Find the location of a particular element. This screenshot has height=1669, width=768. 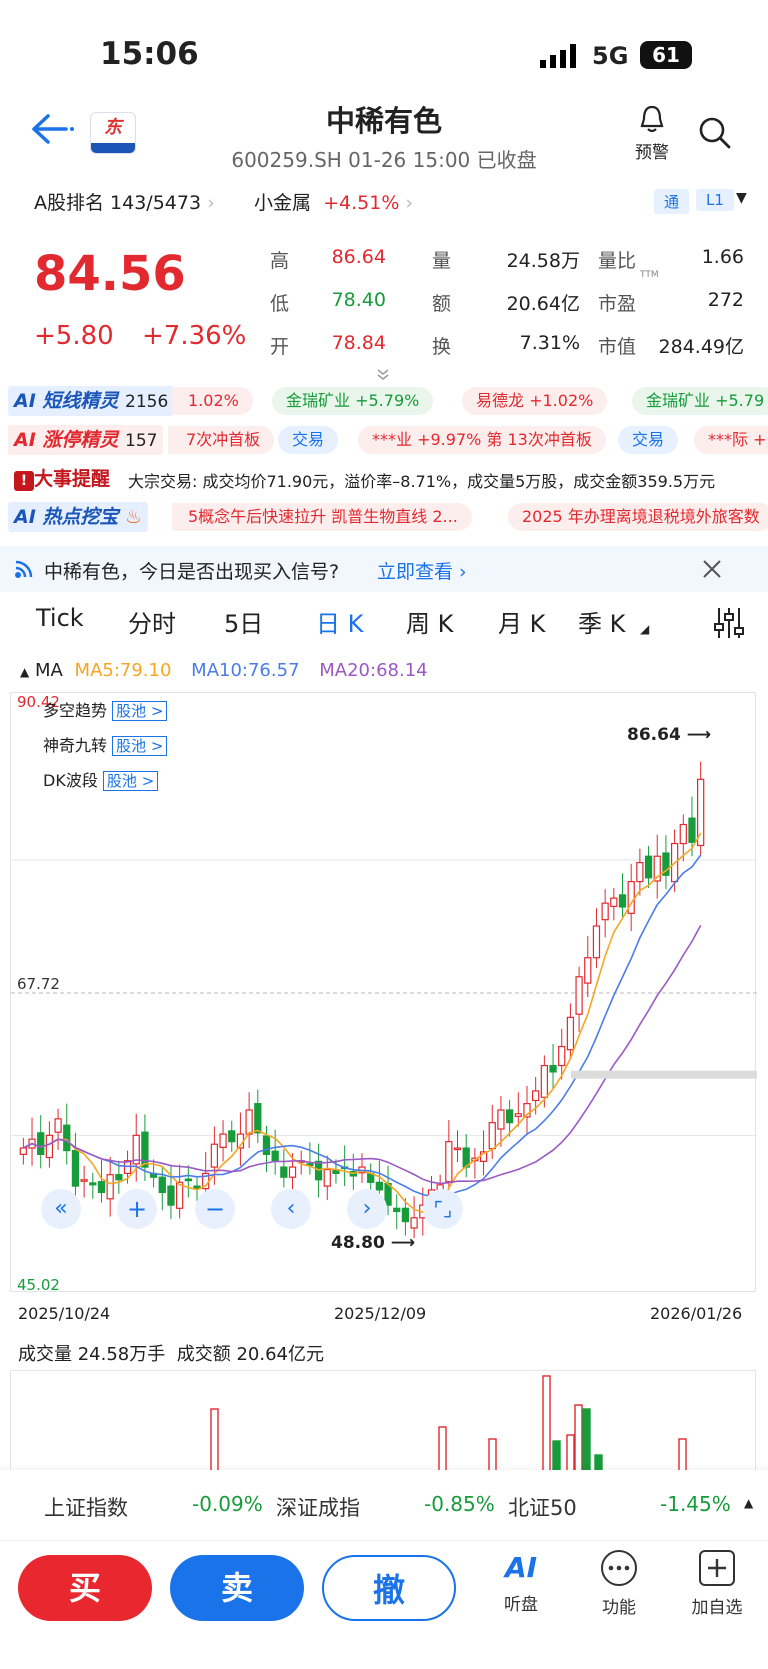

quote-label: 市值 is located at coordinates (617, 347).